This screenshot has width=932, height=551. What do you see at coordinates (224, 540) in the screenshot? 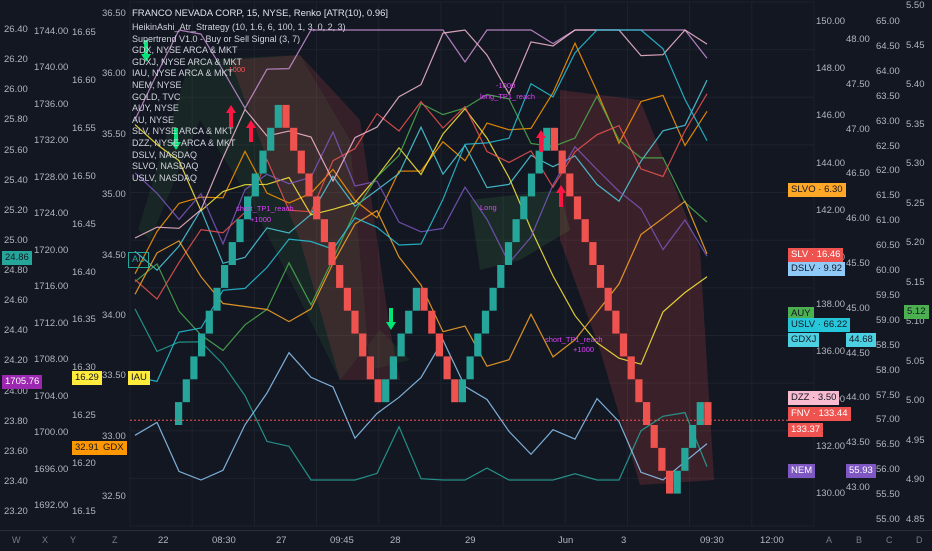
I see `time-axis-label: 08:30` at bounding box center [224, 540].